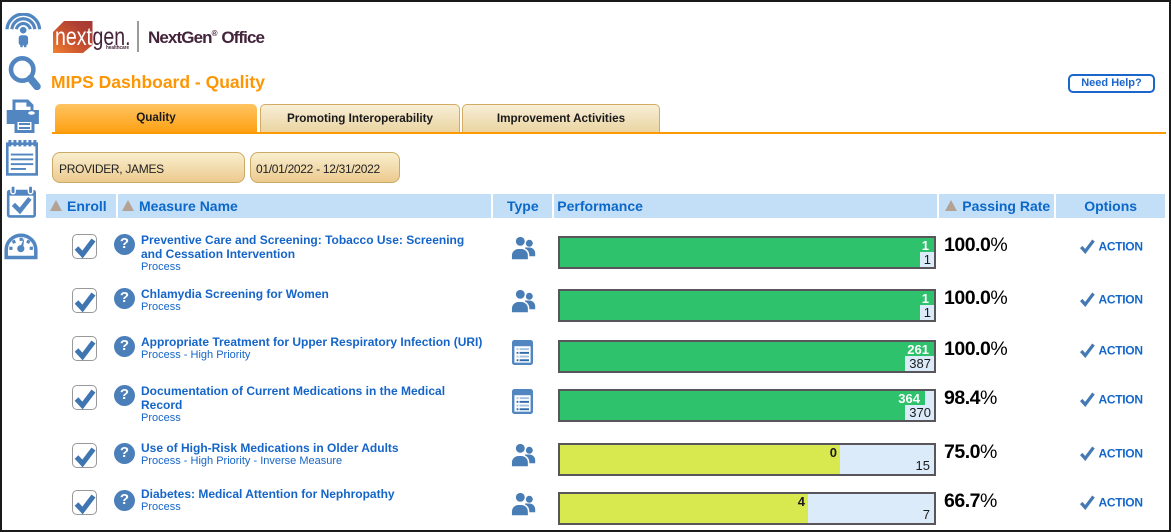 The width and height of the screenshot is (1171, 532). What do you see at coordinates (112, 37) in the screenshot?
I see `svg-text: gen.` at bounding box center [112, 37].